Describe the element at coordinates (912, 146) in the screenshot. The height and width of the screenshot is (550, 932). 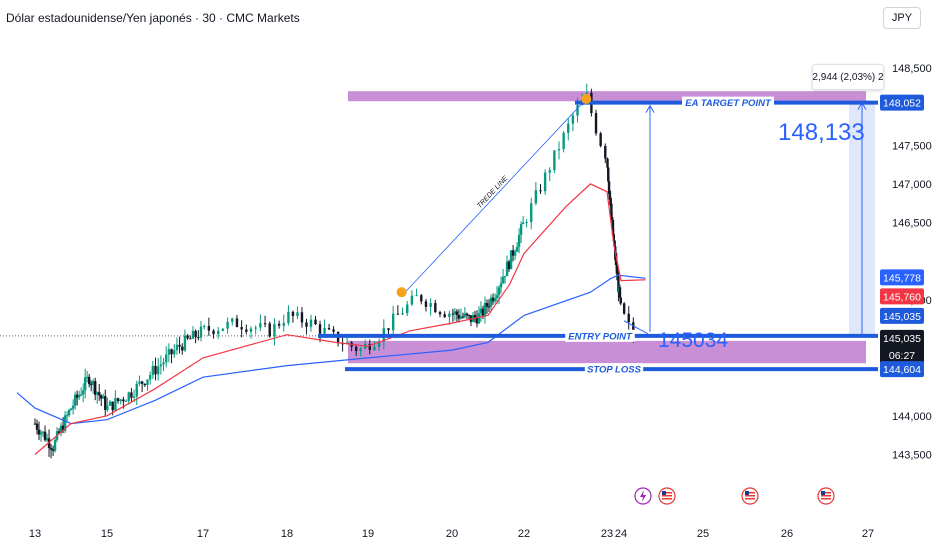
I see `y-tick-label: 147,500` at that location.